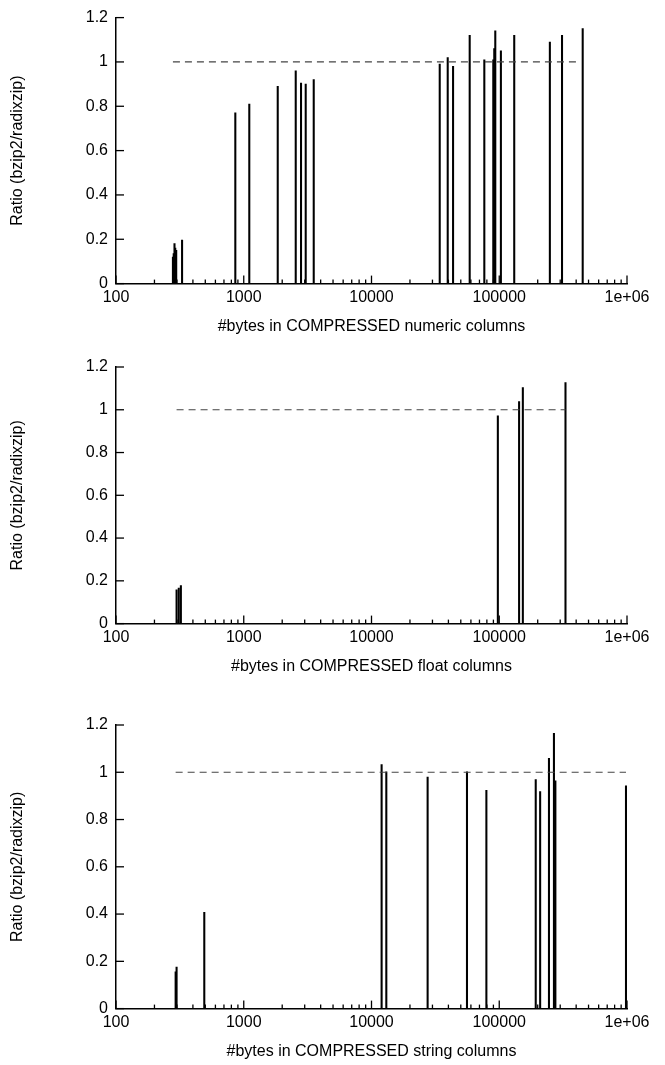 Image resolution: width=665 pixels, height=1065 pixels. Describe the element at coordinates (371, 665) in the screenshot. I see `x-axis-title: #bytes in COMPRESSED float columns` at that location.